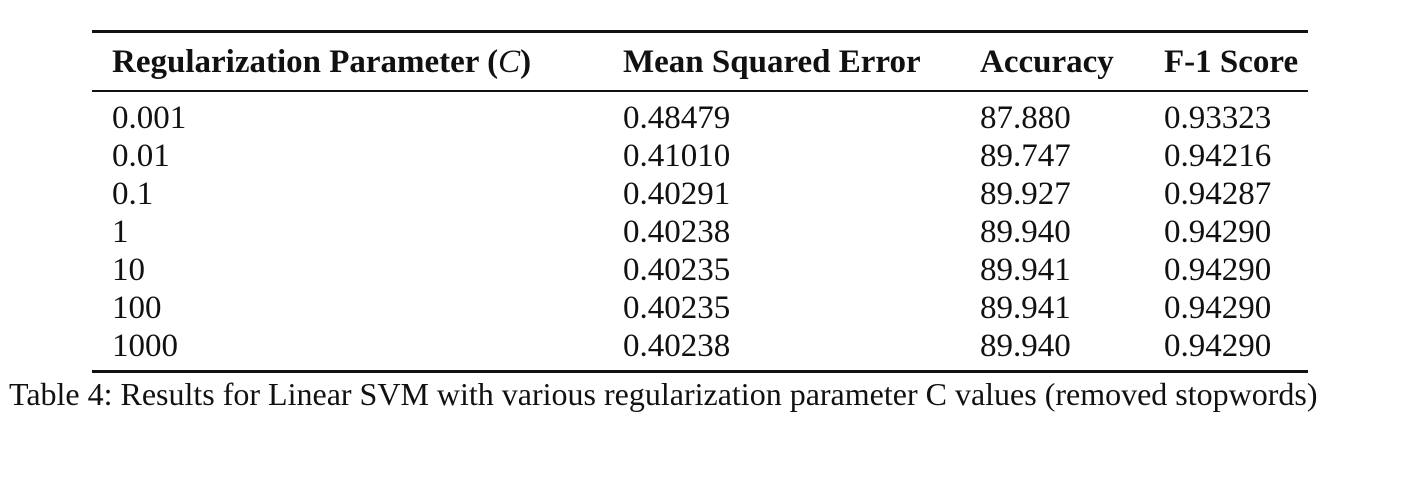 This screenshot has width=1416, height=478. I want to click on table-row: 0.01 0.41010 89.747 0.94216, so click(700, 156).